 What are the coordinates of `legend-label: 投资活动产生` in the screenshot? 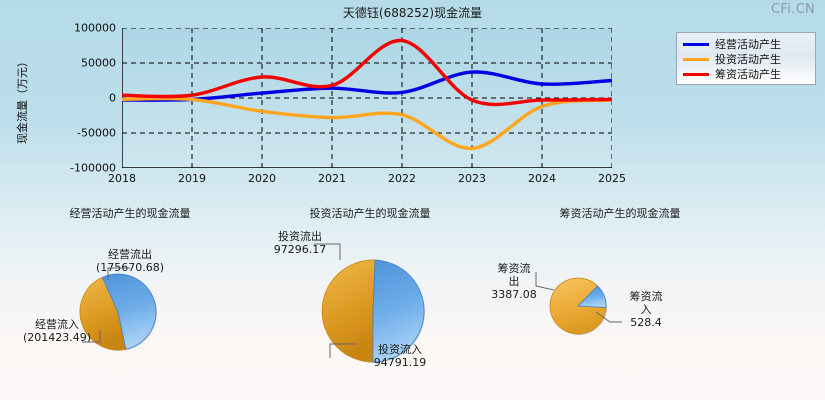 It's located at (748, 59).